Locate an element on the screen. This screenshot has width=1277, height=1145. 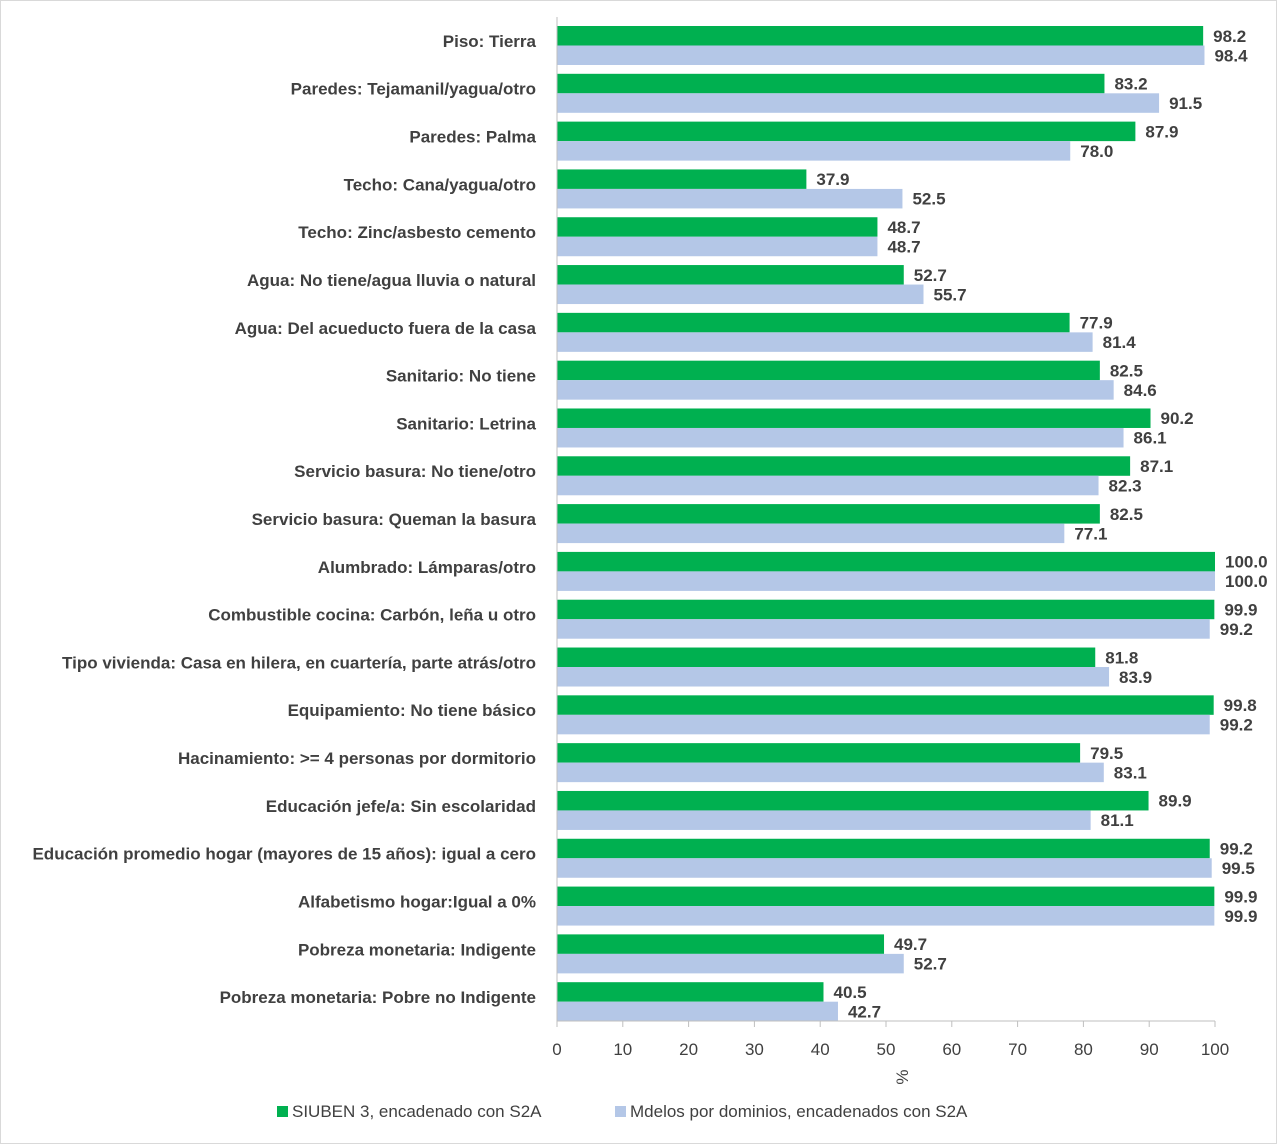
data-label: 98.4 is located at coordinates (1231, 55).